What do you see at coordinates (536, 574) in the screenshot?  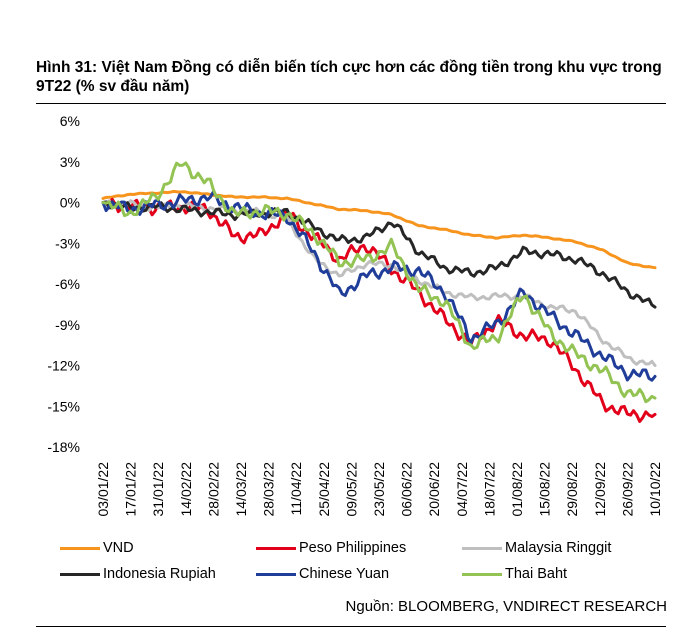 I see `legend-label: Thai Baht` at bounding box center [536, 574].